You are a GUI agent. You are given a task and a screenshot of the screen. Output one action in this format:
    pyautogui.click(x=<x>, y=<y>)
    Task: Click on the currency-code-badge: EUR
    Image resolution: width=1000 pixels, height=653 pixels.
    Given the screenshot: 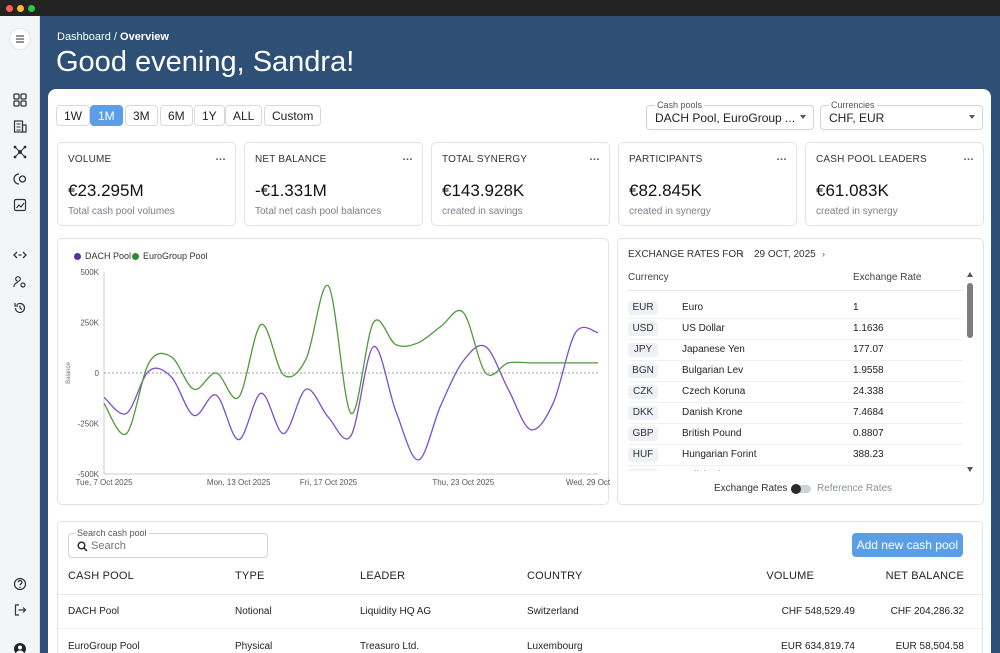 What is the action you would take?
    pyautogui.click(x=643, y=308)
    